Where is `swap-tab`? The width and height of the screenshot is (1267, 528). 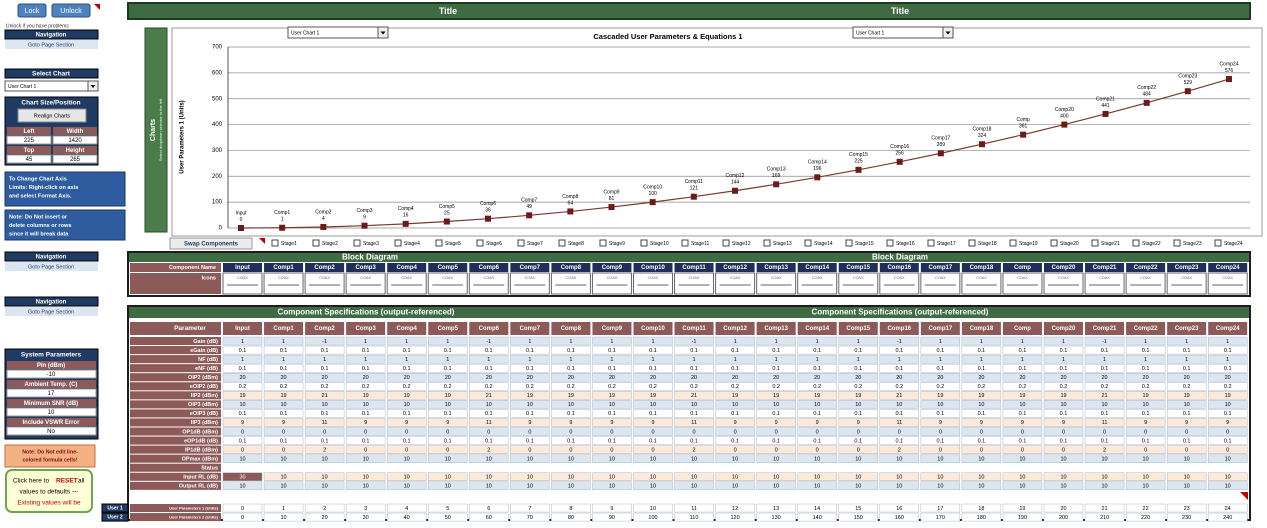
swap-tab is located at coordinates (211, 243).